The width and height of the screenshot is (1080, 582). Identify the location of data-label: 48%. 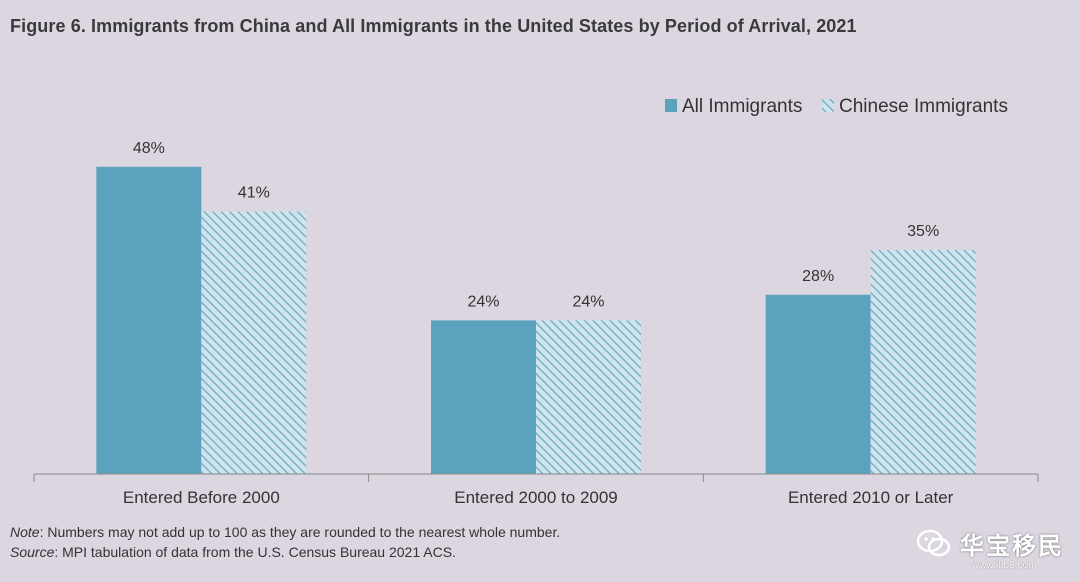
(149, 148).